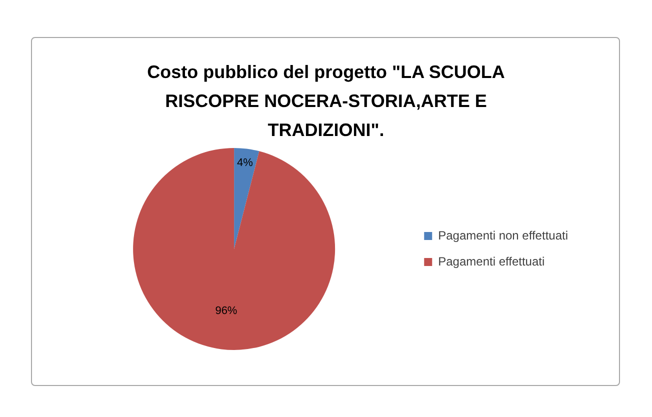  I want to click on legend-label: Pagamenti effettuati, so click(491, 261).